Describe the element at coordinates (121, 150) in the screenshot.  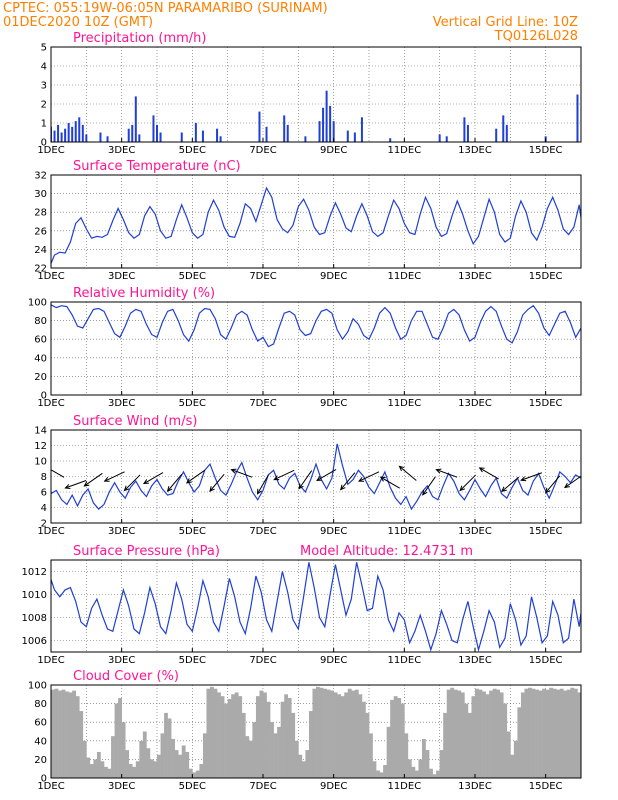
I see `precip-xtick-label: 3DEC` at that location.